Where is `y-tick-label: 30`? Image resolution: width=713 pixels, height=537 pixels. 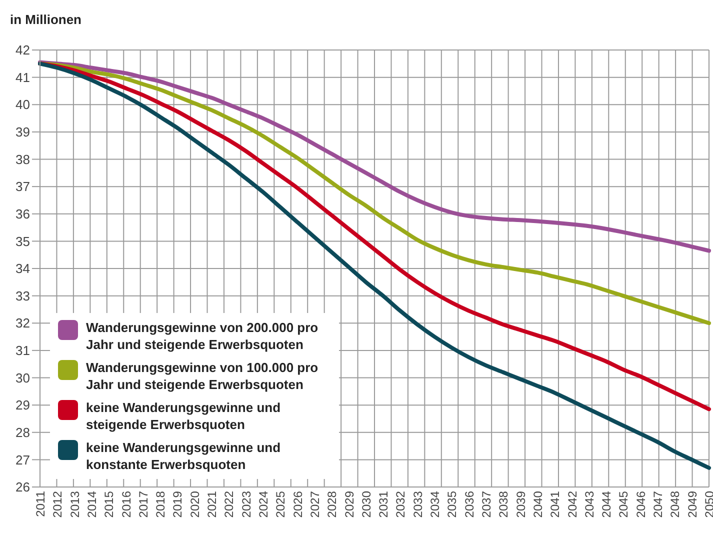 y-tick-label: 30 is located at coordinates (23, 378).